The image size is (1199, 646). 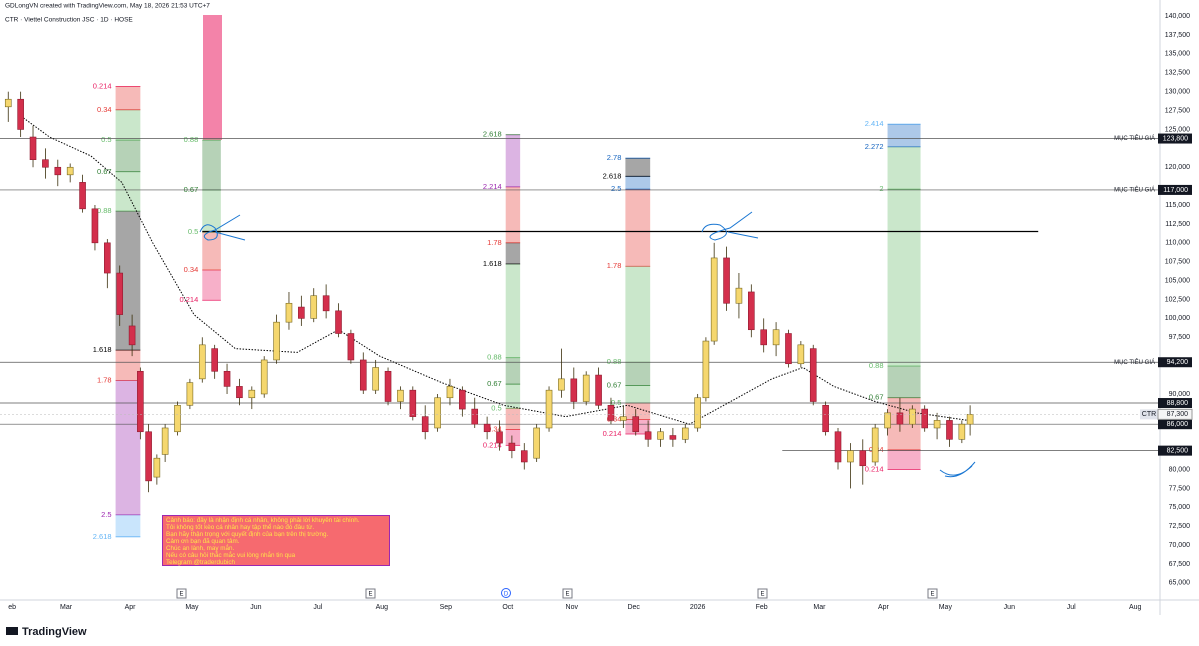 What do you see at coordinates (616, 188) in the screenshot?
I see `fib-label: 2.5` at bounding box center [616, 188].